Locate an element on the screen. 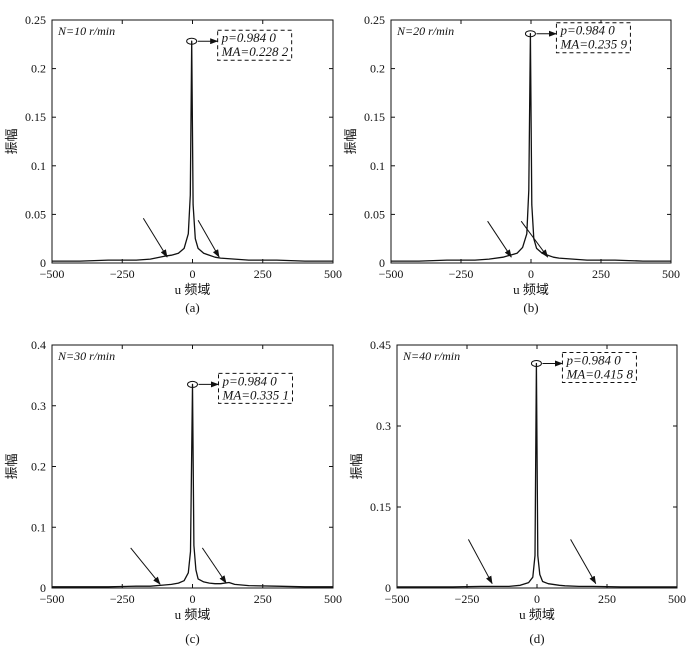 The height and width of the screenshot is (656, 696). panel-caption: (b) is located at coordinates (530, 307).